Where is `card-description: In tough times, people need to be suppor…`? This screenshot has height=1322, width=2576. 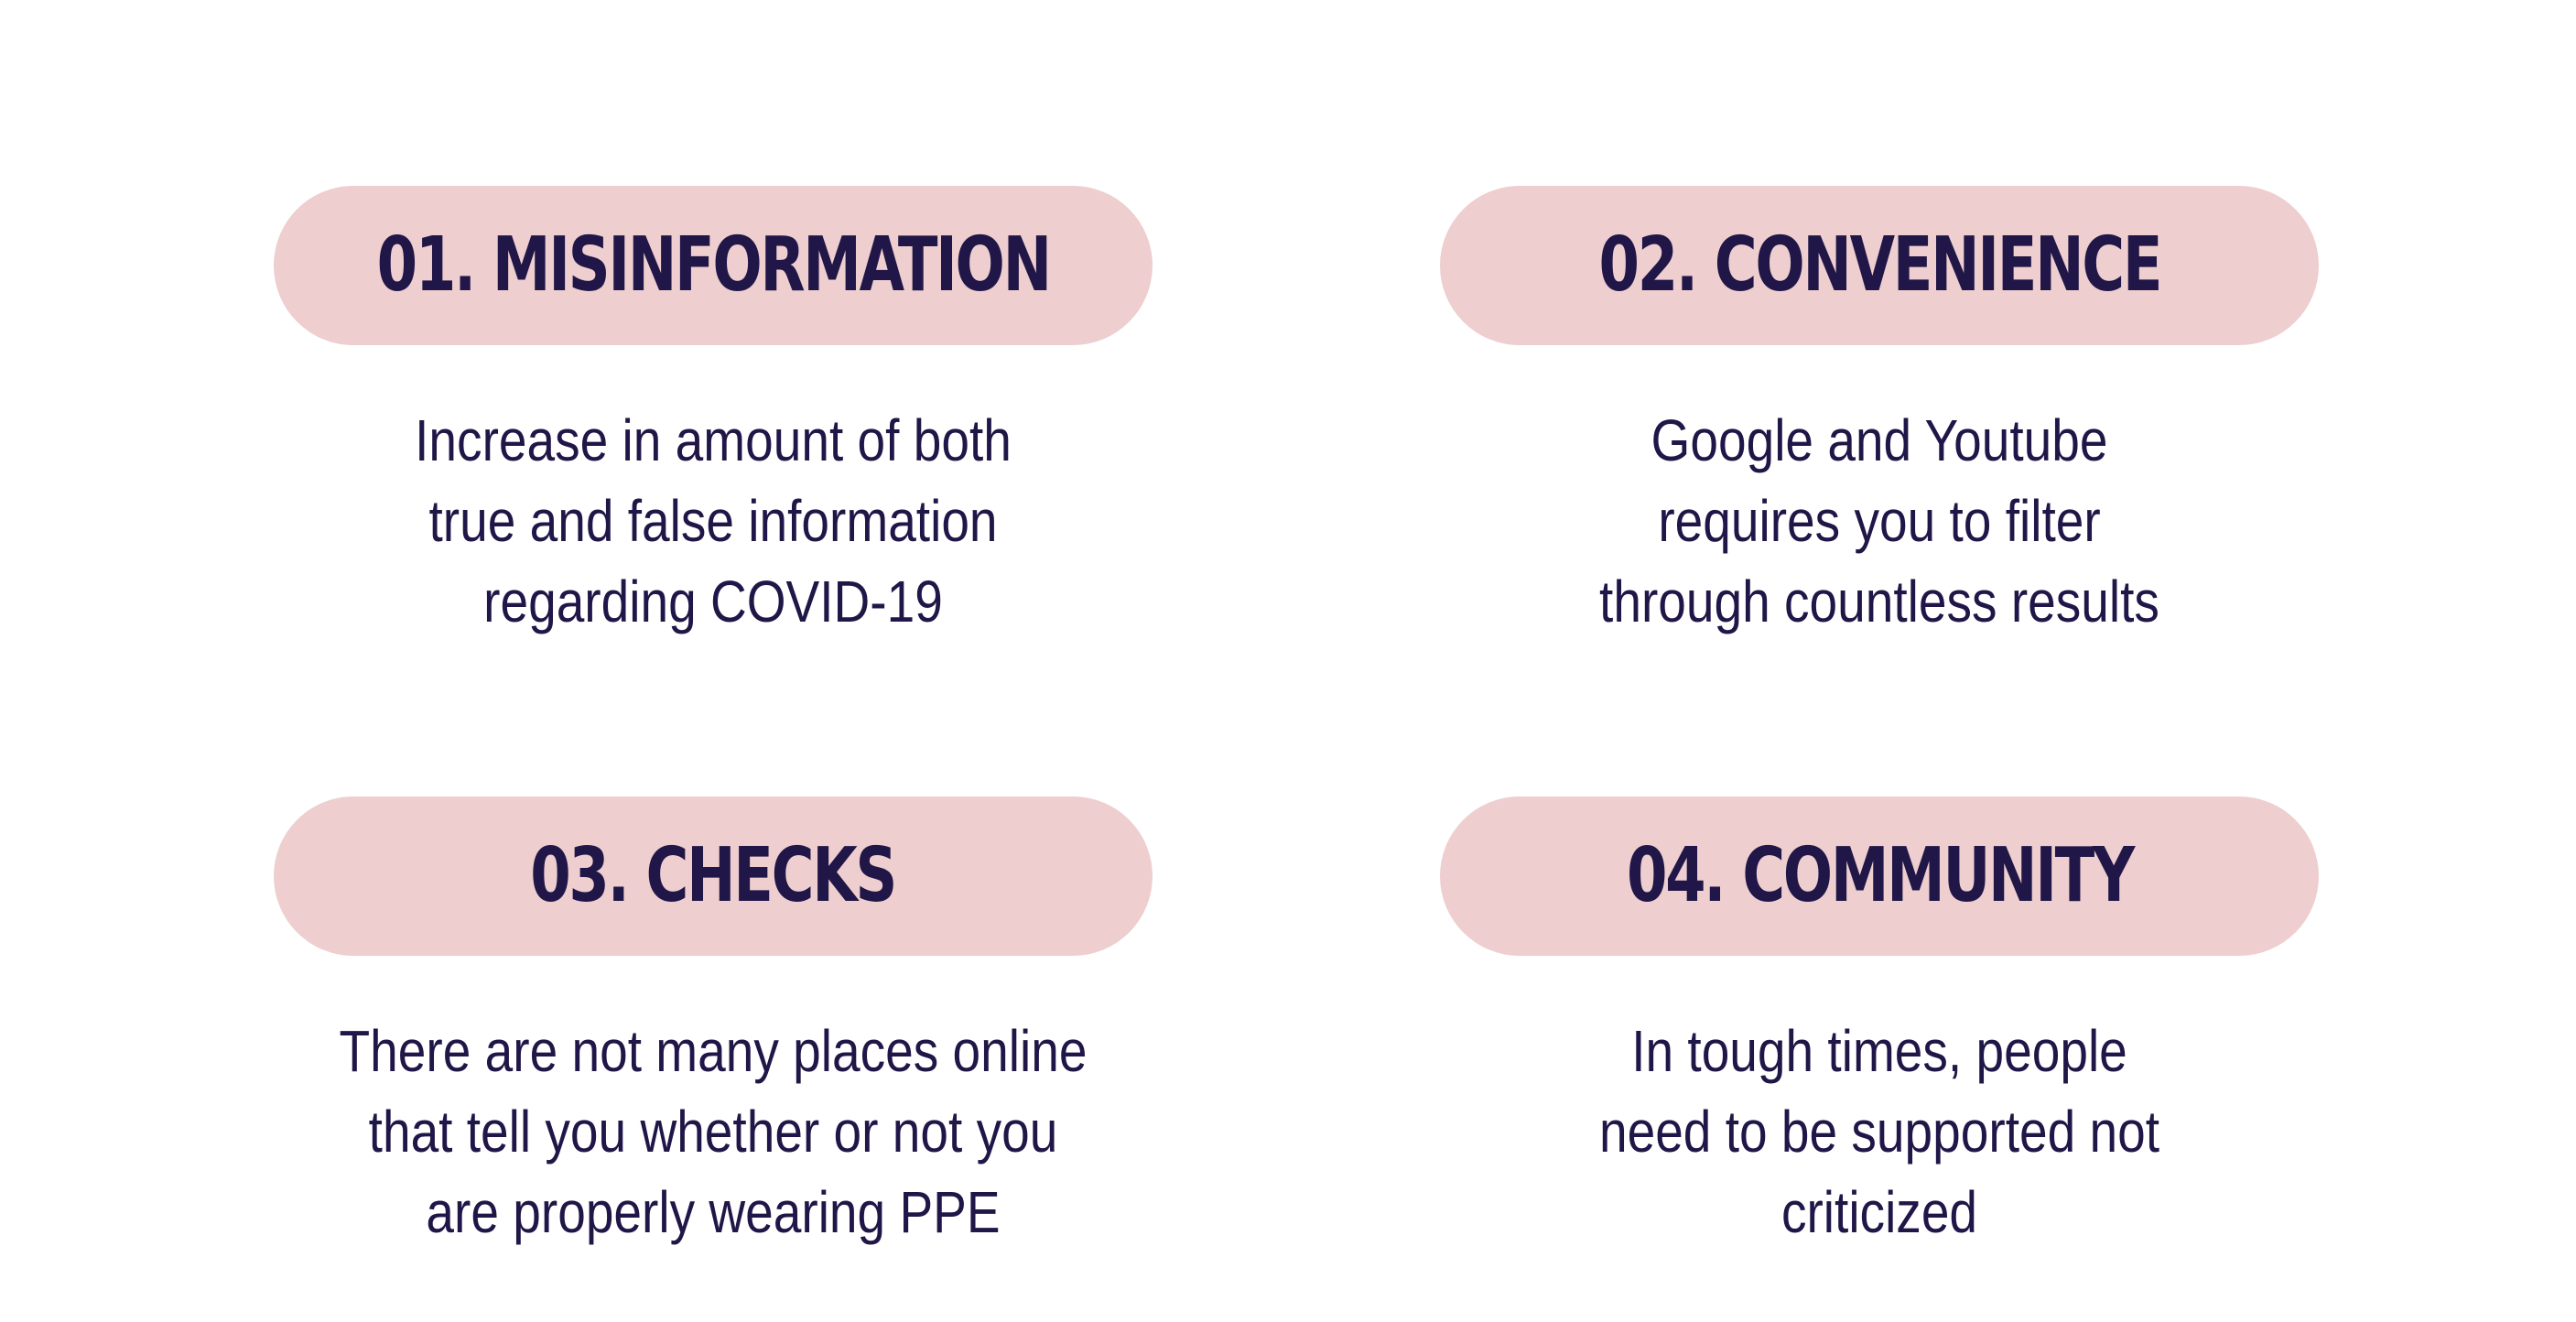
card-description: In tough times, people need to be suppor… is located at coordinates (1879, 1132).